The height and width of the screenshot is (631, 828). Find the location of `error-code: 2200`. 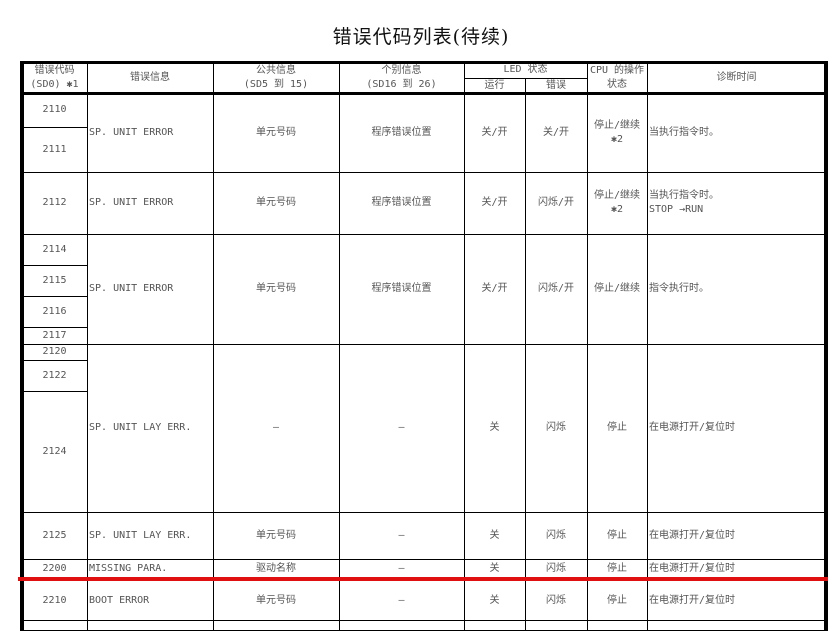

error-code: 2200 is located at coordinates (55, 569).